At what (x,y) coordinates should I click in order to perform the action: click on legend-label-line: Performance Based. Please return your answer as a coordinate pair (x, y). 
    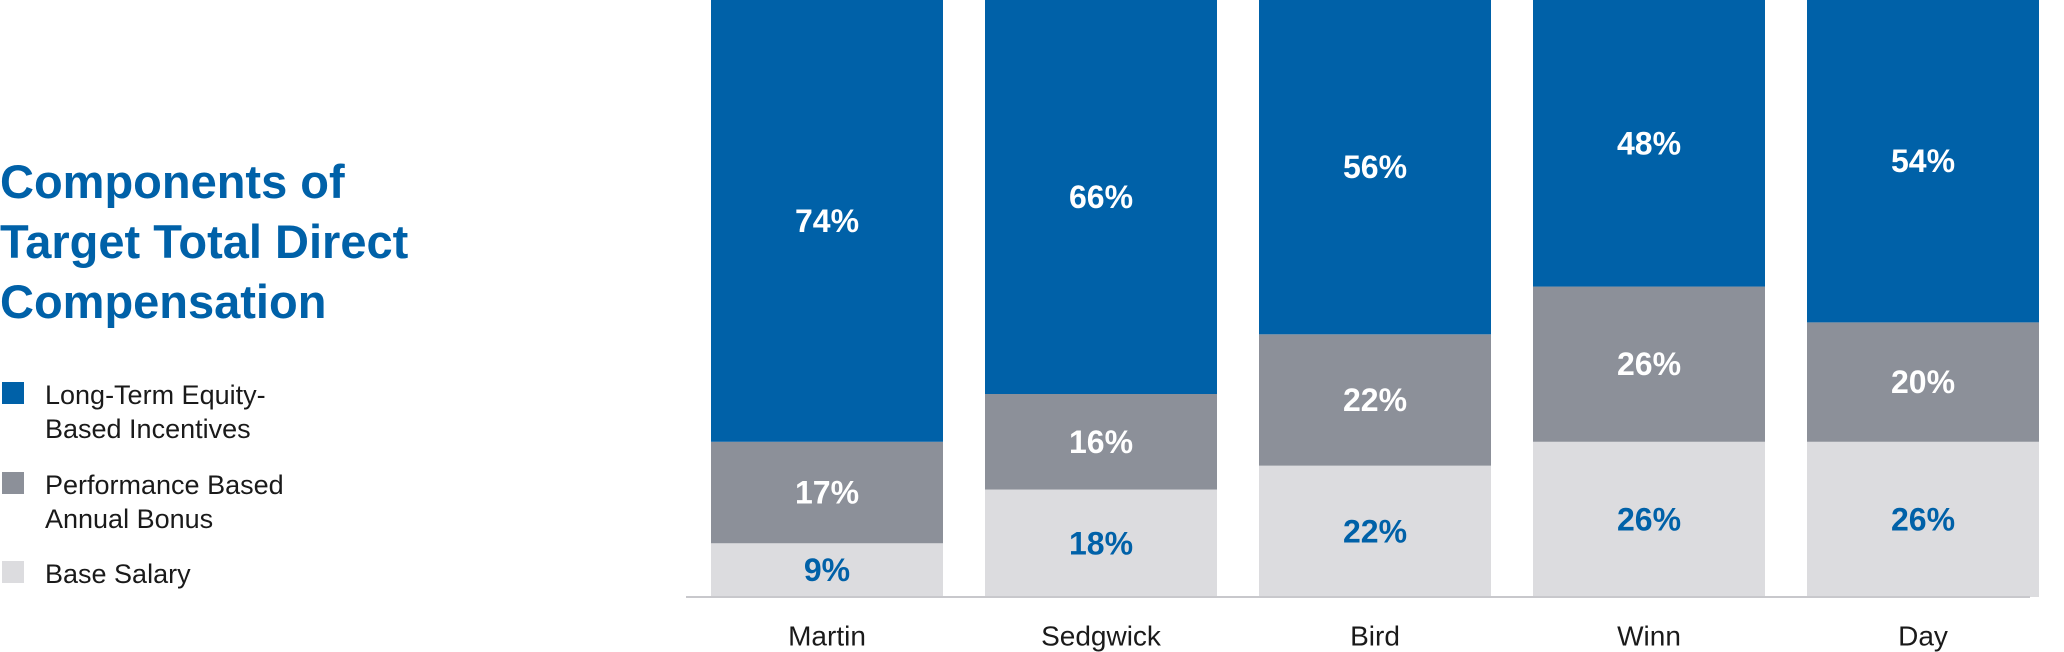
    Looking at the image, I should click on (164, 485).